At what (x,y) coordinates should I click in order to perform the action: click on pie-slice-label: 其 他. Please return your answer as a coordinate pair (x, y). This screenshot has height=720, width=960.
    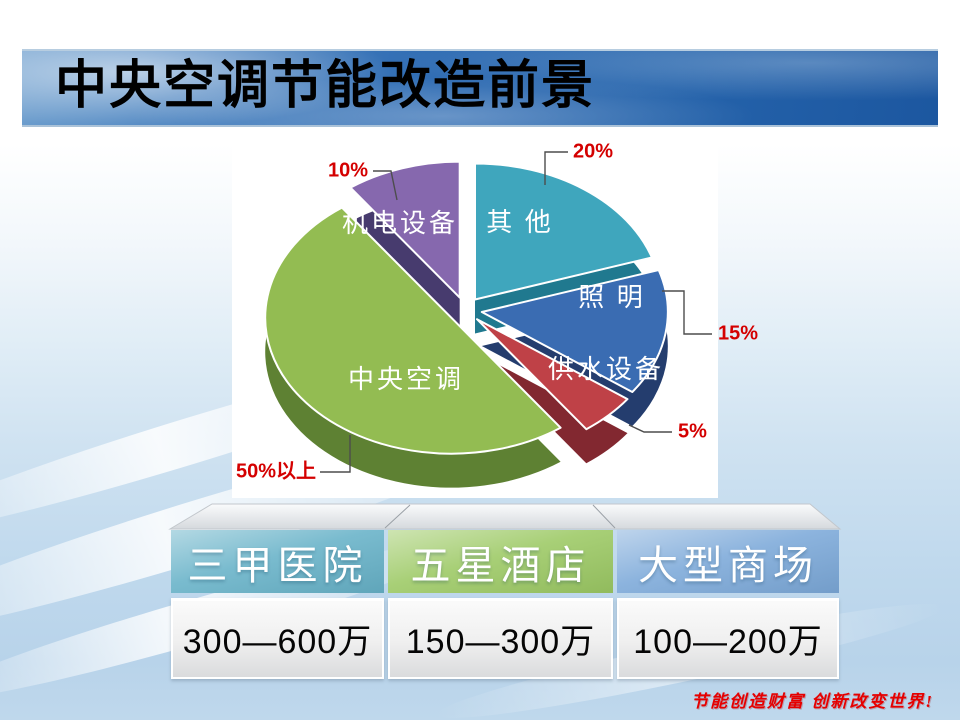
    Looking at the image, I should click on (520, 222).